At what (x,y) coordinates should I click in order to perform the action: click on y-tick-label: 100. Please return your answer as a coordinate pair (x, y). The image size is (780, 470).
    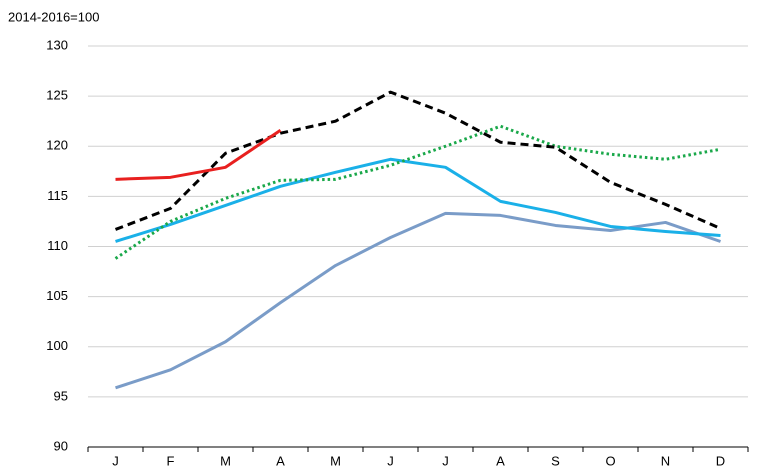
    Looking at the image, I should click on (57, 345).